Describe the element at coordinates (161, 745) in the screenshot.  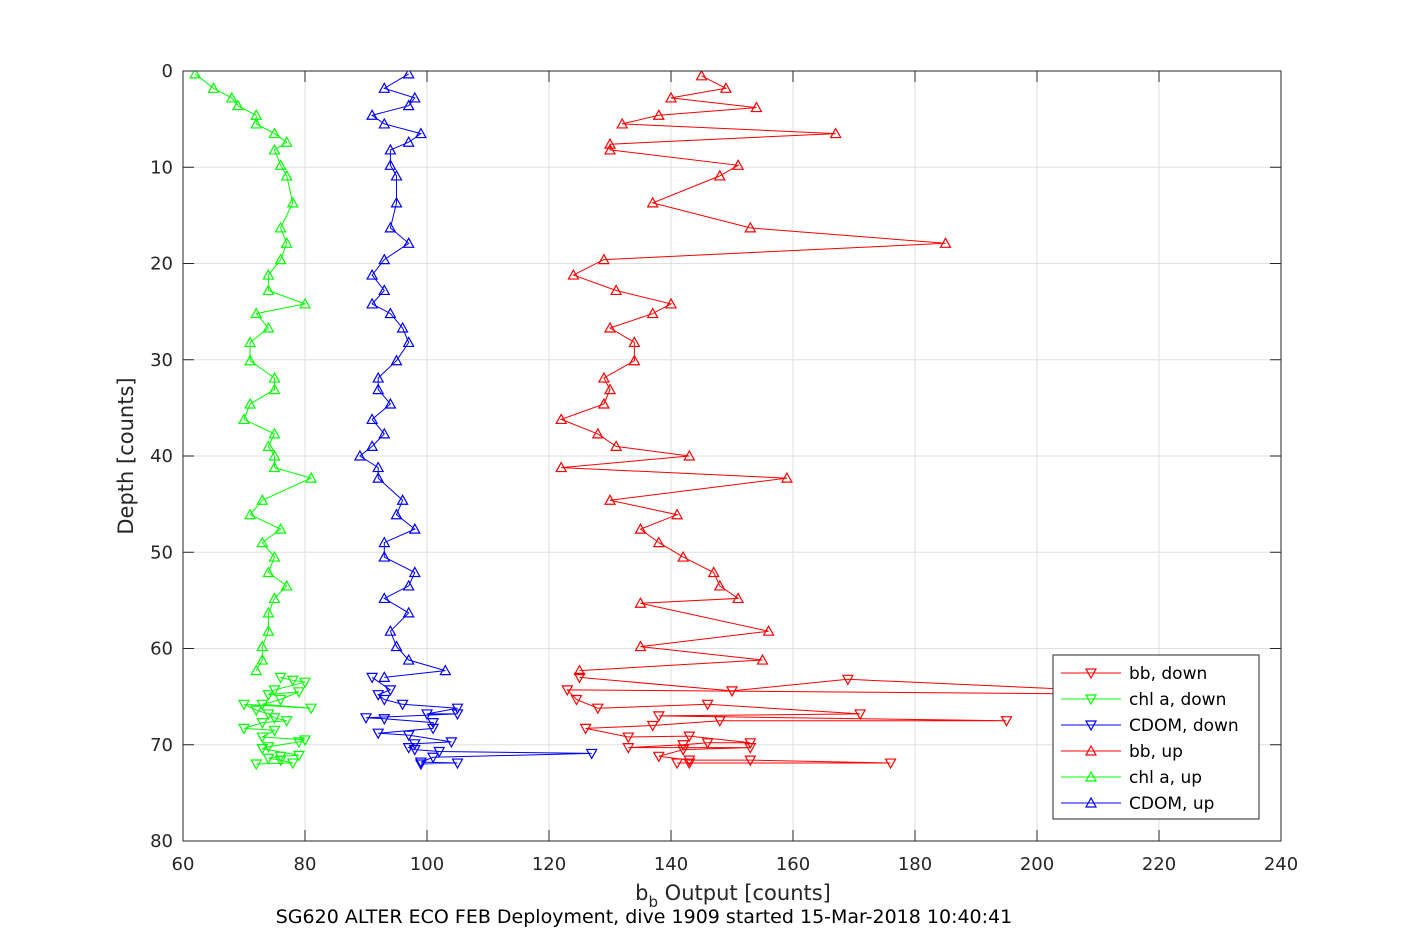
I see `y-tick-label: 70` at that location.